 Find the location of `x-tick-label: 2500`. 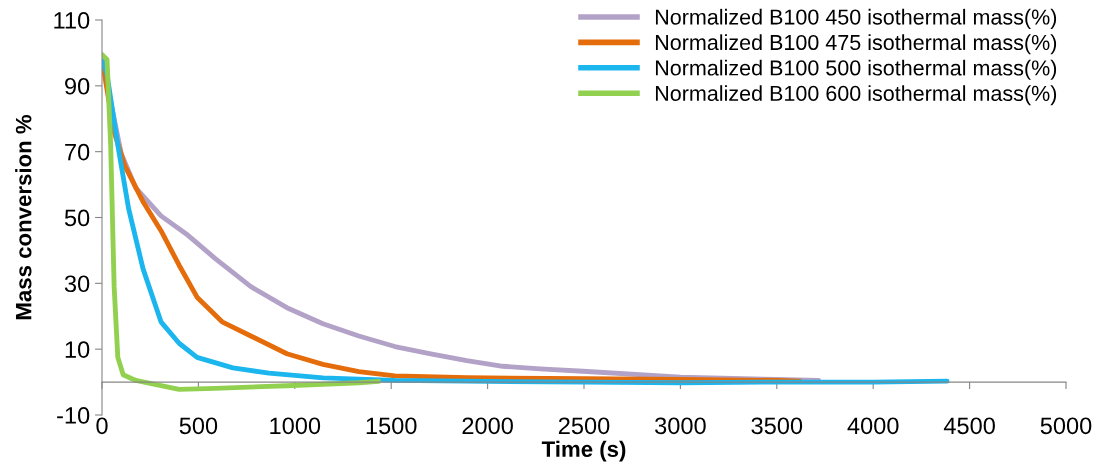

x-tick-label: 2500 is located at coordinates (584, 426).